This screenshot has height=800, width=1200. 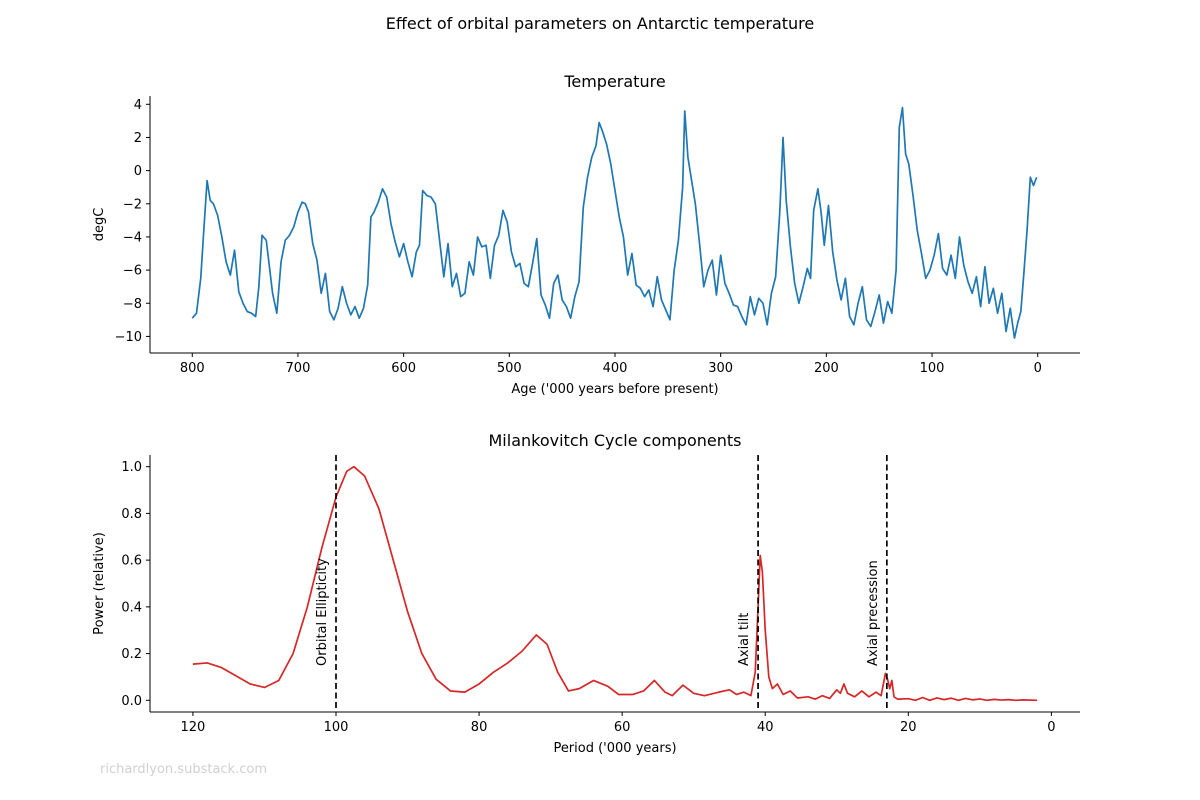 What do you see at coordinates (720, 368) in the screenshot?
I see `temperature-x-tick-label: 300` at bounding box center [720, 368].